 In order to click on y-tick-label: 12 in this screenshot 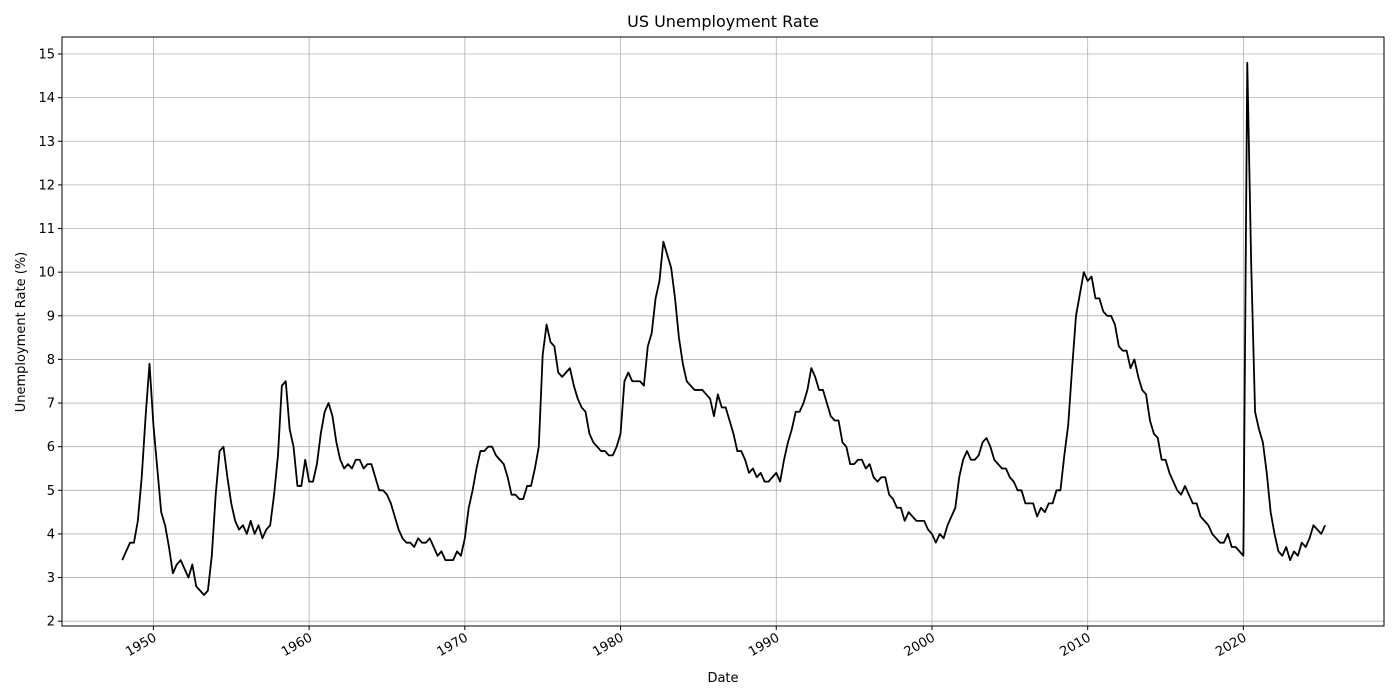, I will do `click(46, 185)`.